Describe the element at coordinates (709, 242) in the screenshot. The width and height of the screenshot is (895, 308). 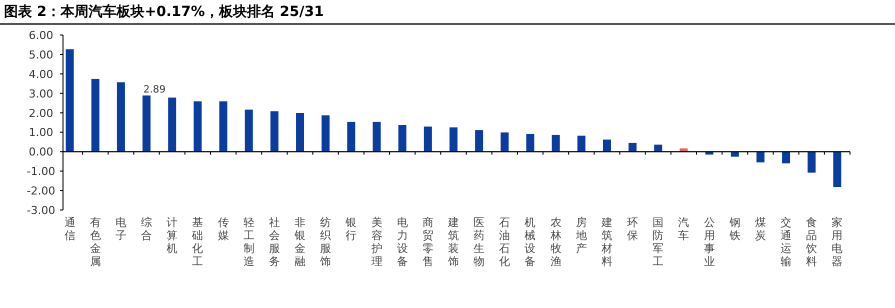
I see `x-tick-label: 公用事业` at that location.